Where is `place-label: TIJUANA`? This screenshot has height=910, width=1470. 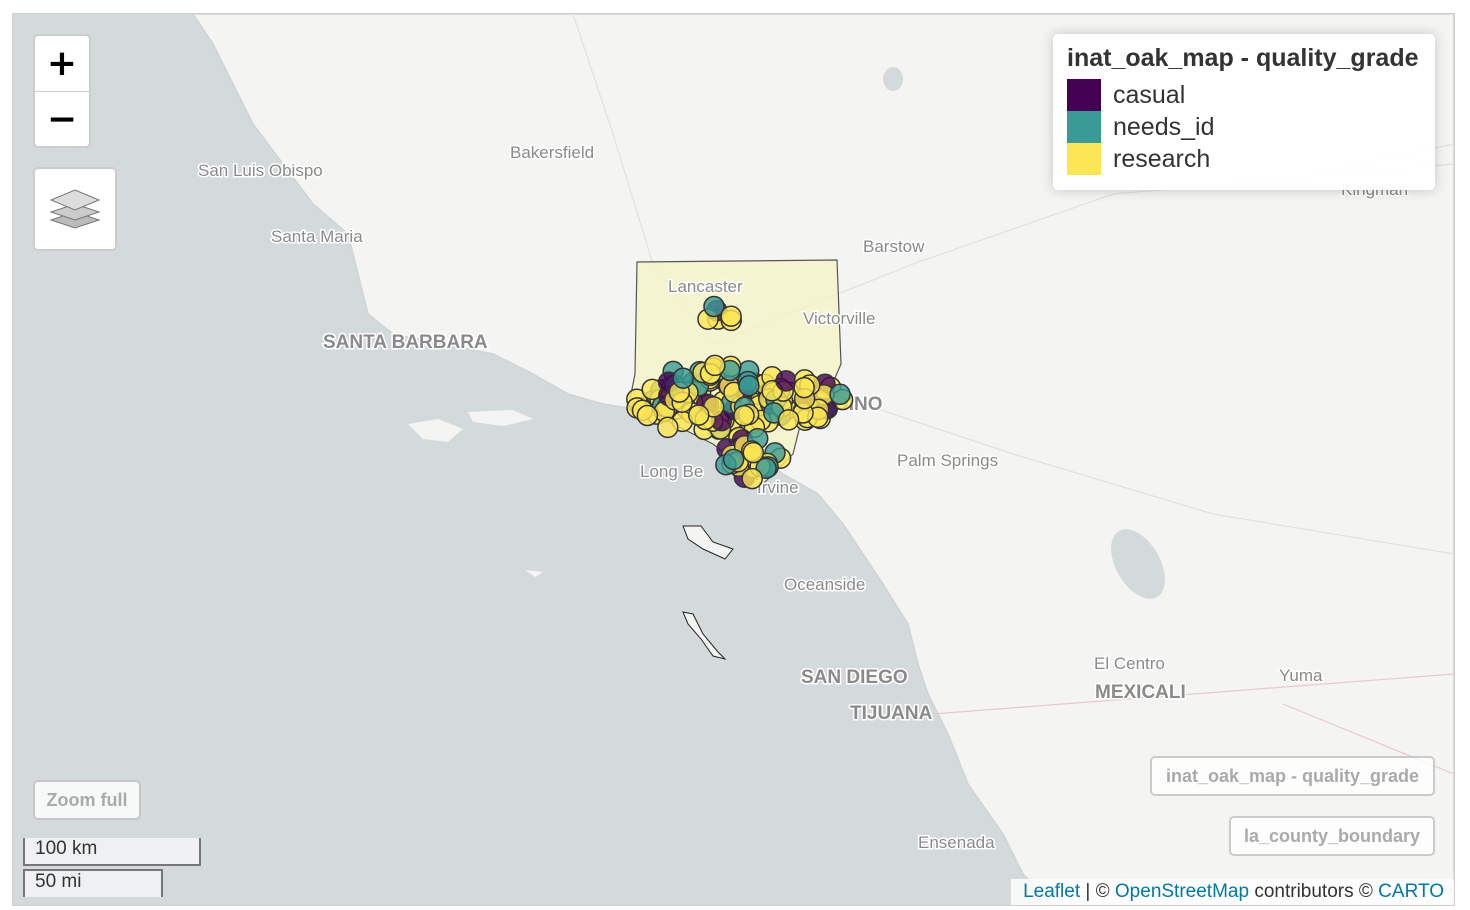 place-label: TIJUANA is located at coordinates (891, 713).